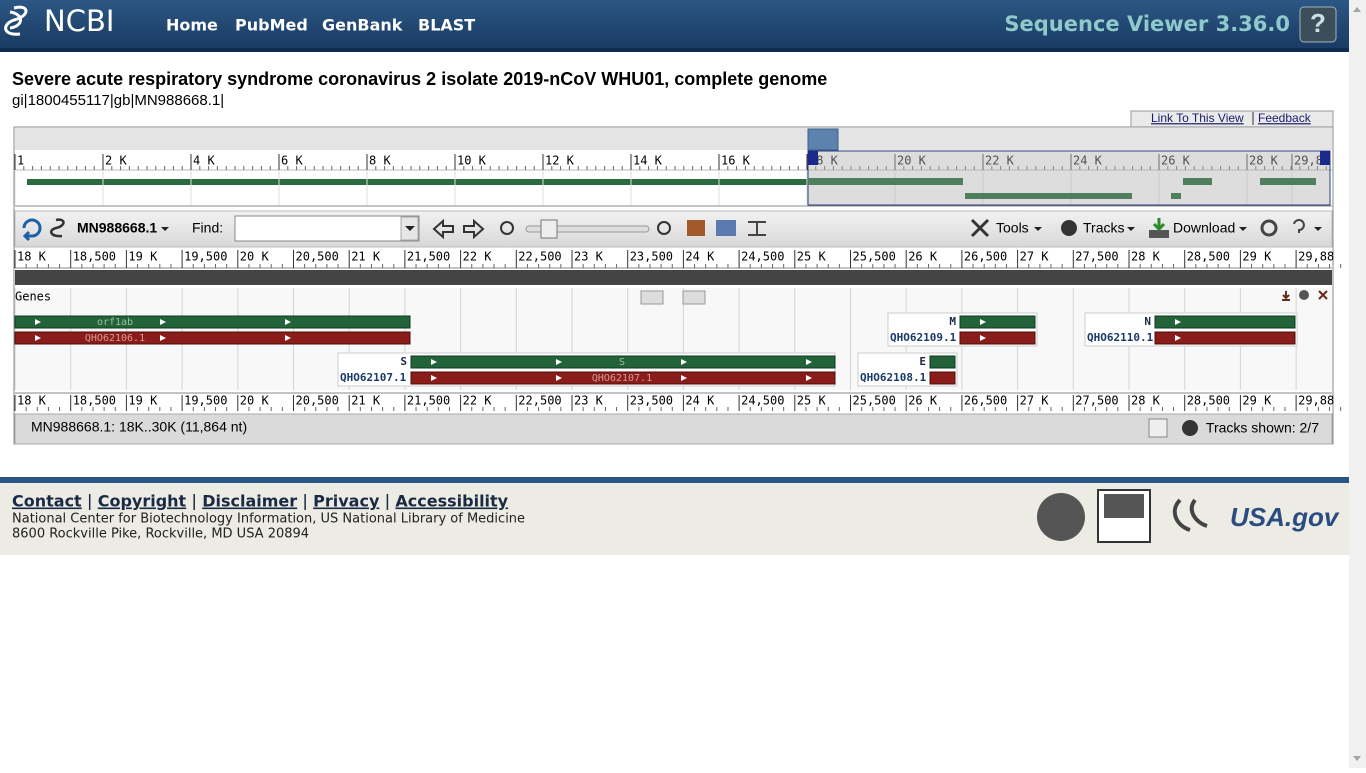 This screenshot has width=1366, height=773. Describe the element at coordinates (1061, 517) in the screenshot. I see `nih-logo` at that location.